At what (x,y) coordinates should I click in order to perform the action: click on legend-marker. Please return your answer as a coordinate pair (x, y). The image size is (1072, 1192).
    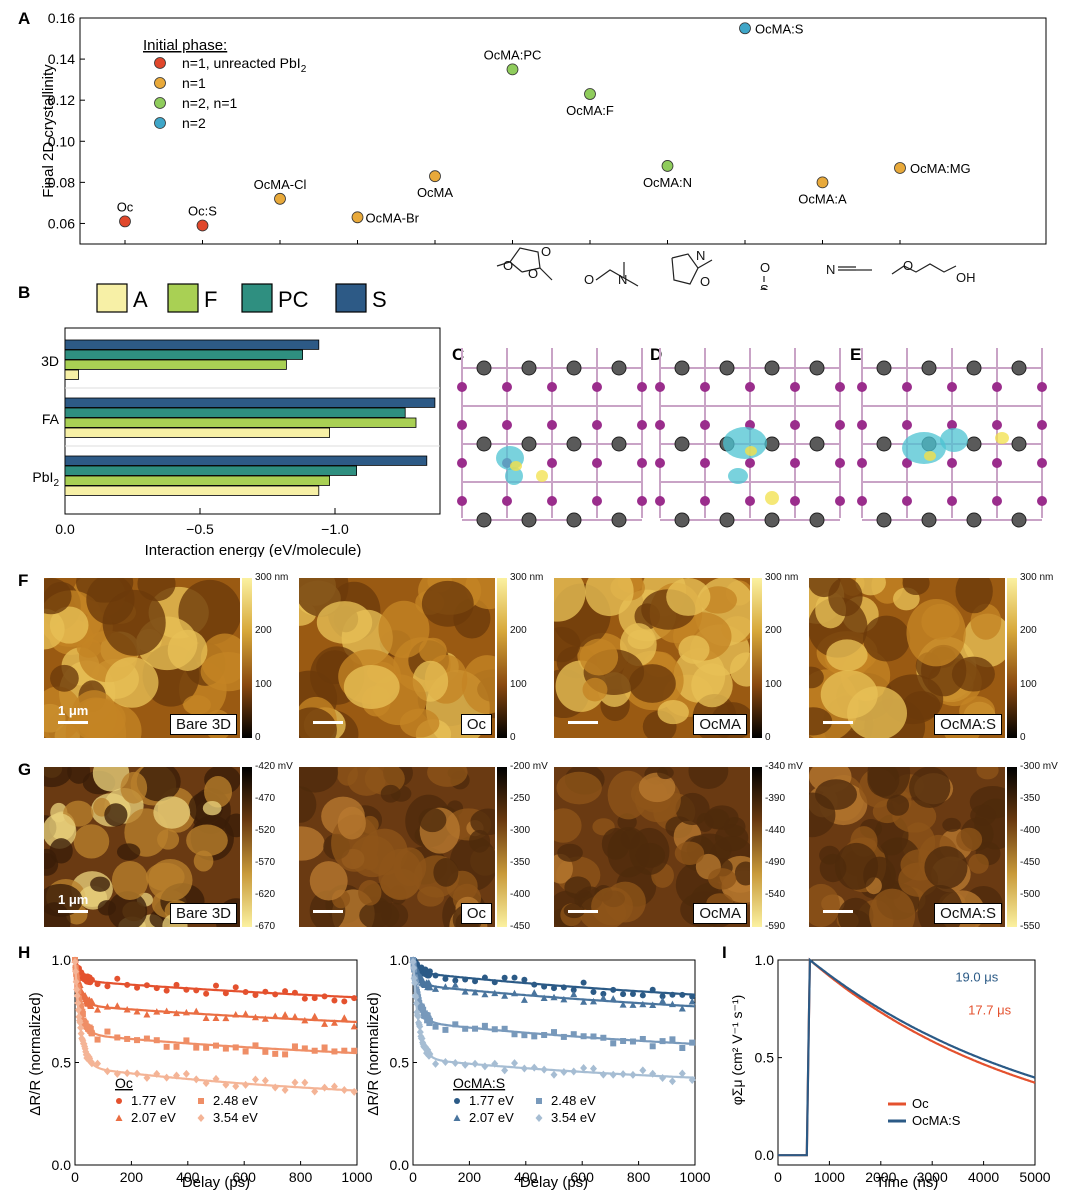
    Looking at the image, I should click on (160, 103).